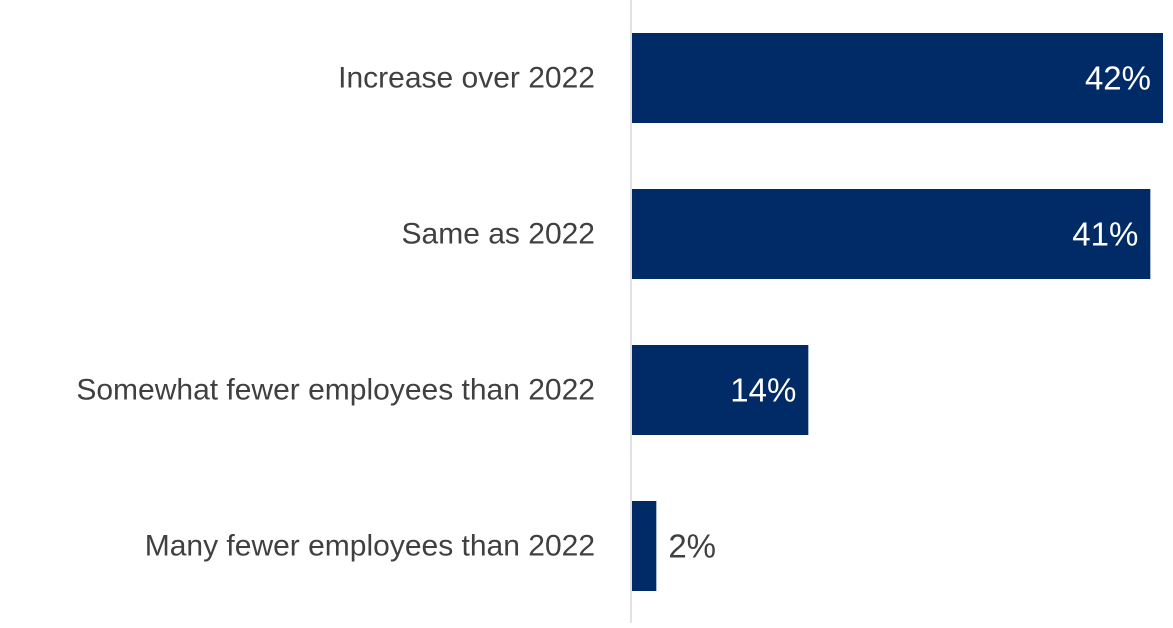 This screenshot has width=1173, height=628. I want to click on data-label-4: 2%, so click(692, 546).